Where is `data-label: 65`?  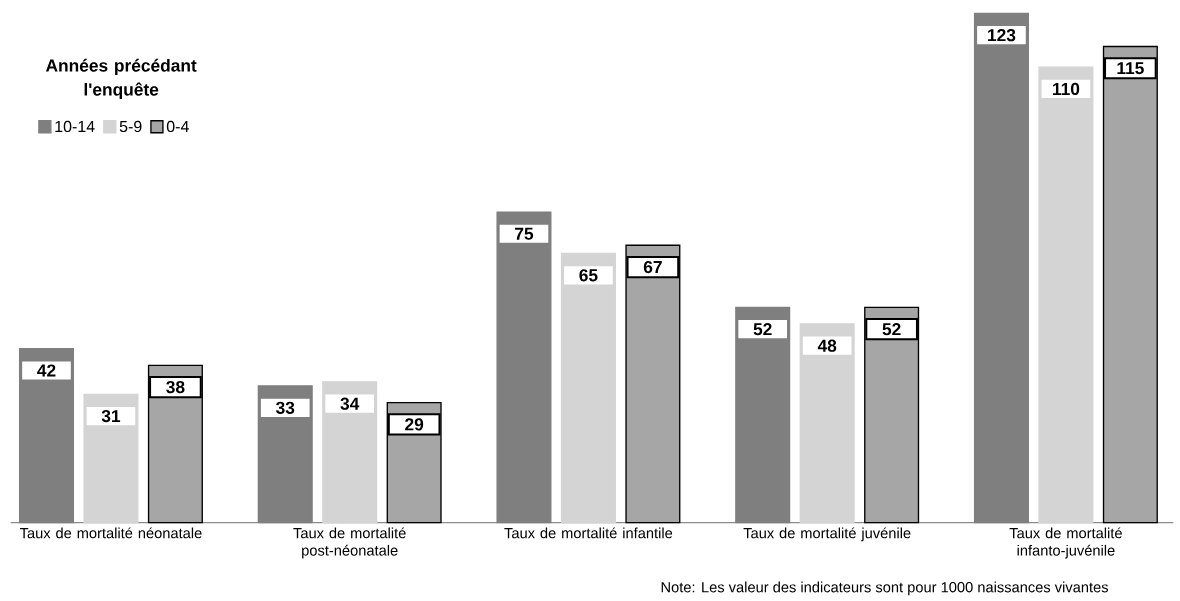 data-label: 65 is located at coordinates (588, 275).